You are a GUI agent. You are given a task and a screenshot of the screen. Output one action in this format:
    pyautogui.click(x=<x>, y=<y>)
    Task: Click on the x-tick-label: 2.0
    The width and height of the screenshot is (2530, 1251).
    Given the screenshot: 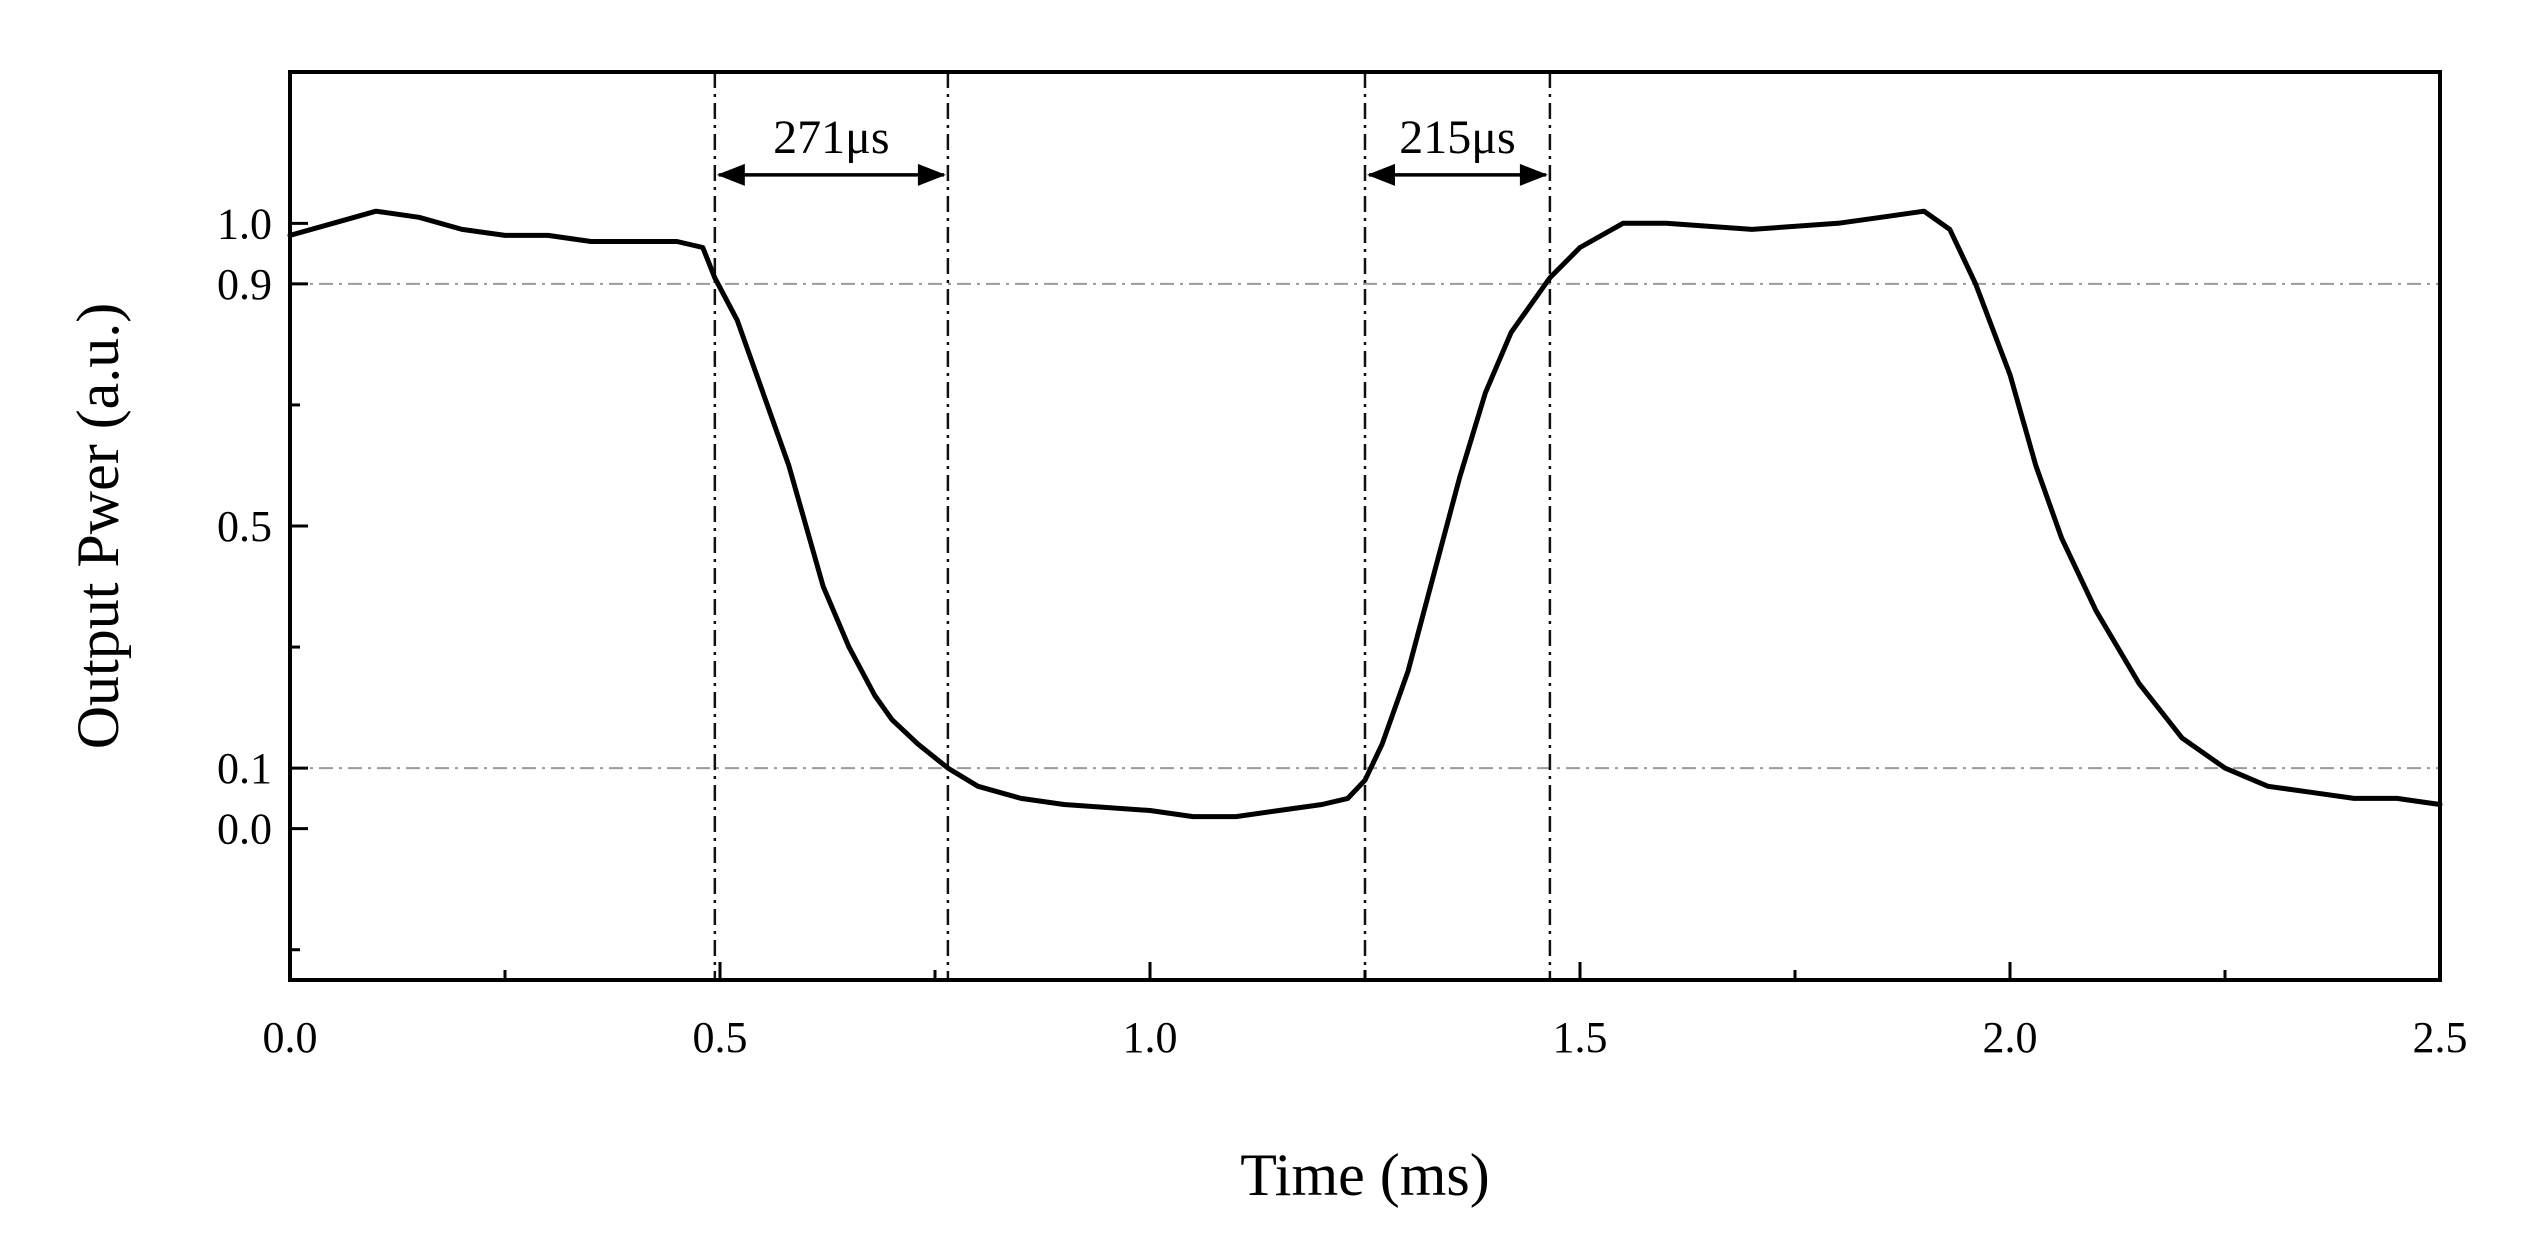 What is the action you would take?
    pyautogui.click(x=2010, y=1037)
    